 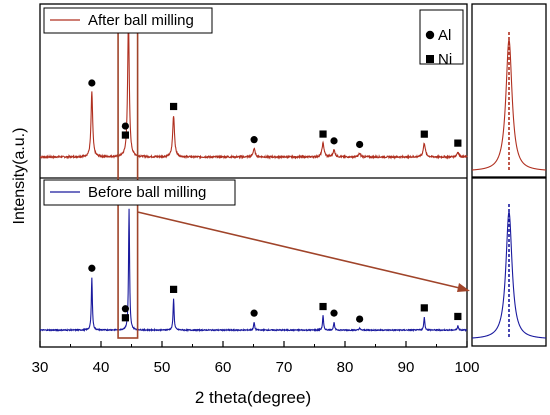 What do you see at coordinates (284, 367) in the screenshot?
I see `x-tick-label: 70` at bounding box center [284, 367].